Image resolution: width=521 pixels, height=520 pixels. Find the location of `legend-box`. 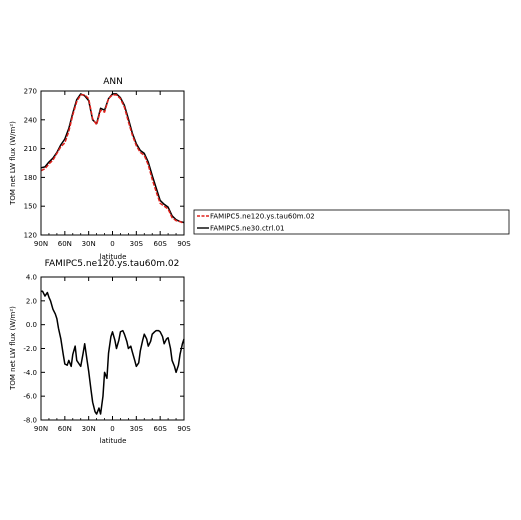

legend-box is located at coordinates (351, 222).